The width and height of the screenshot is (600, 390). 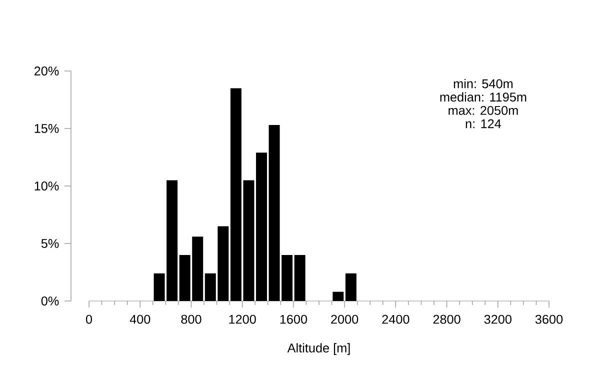 I want to click on x-tick-label: 2800, so click(x=446, y=319).